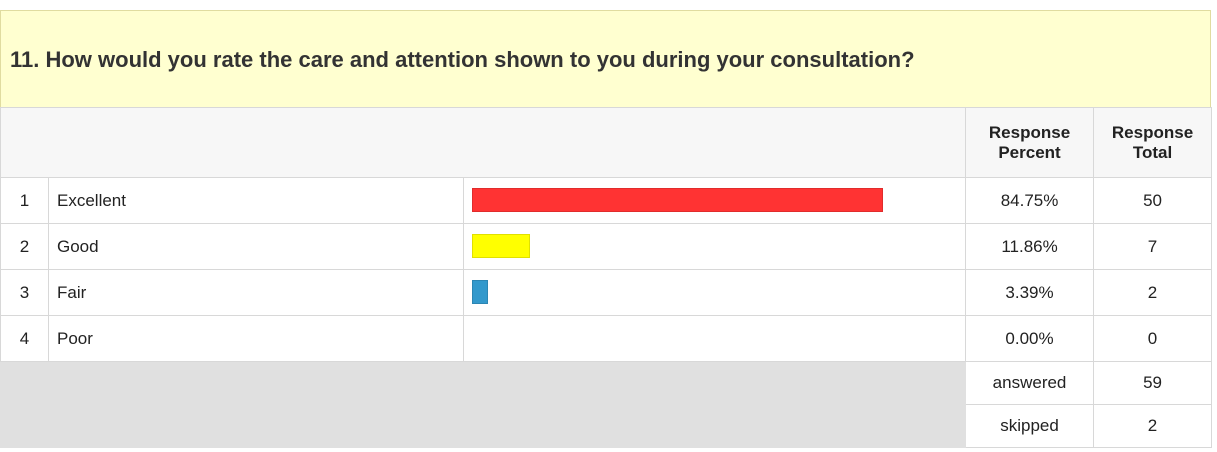 This screenshot has height=452, width=1217. I want to click on answer-label: Excellent, so click(256, 200).